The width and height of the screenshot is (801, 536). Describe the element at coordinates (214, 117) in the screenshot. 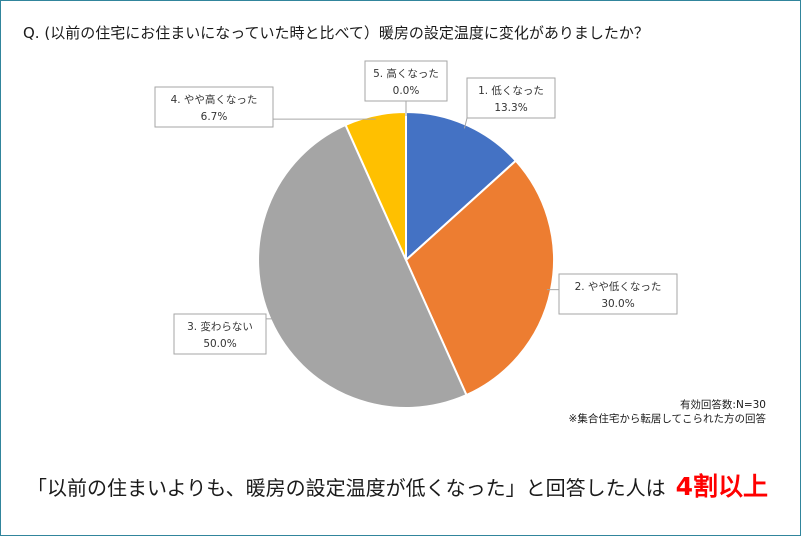

I see `percentage-label: 6.7%` at that location.